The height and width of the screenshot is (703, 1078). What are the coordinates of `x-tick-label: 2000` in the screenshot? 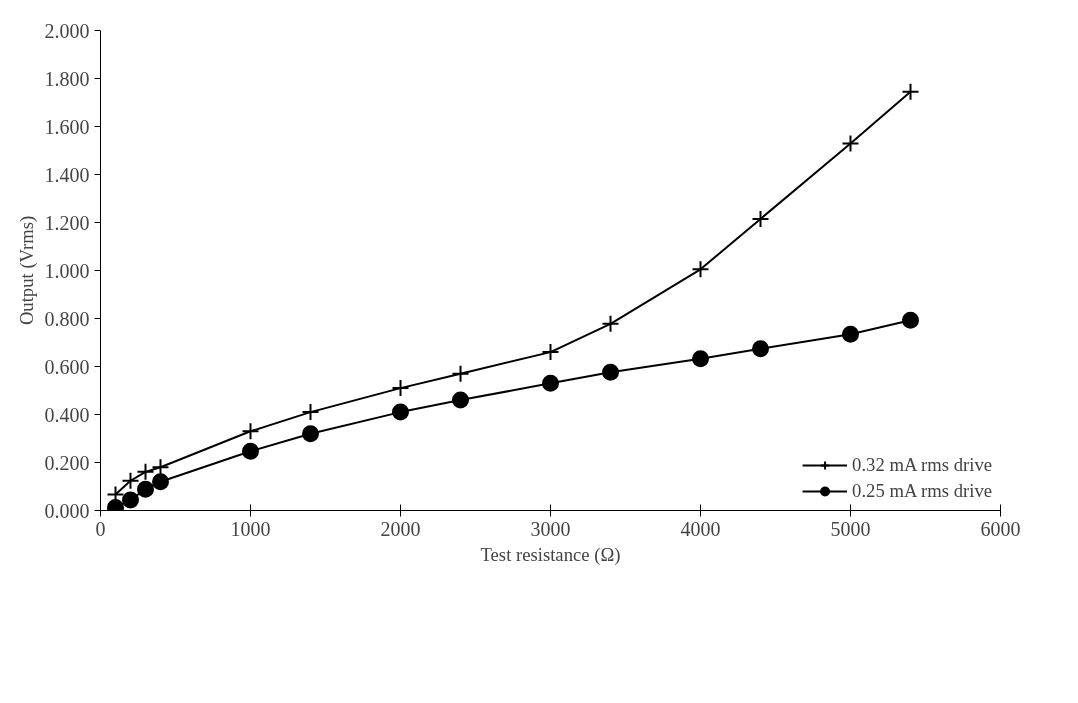 It's located at (400, 528).